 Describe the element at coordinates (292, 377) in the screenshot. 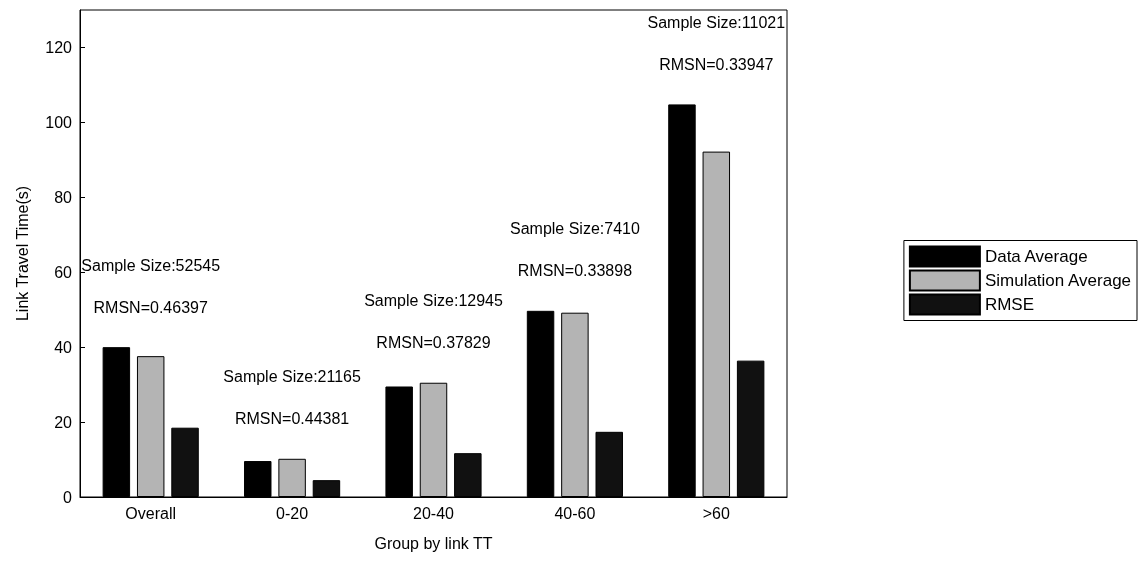

I see `annotation: Sample Size:21165` at that location.